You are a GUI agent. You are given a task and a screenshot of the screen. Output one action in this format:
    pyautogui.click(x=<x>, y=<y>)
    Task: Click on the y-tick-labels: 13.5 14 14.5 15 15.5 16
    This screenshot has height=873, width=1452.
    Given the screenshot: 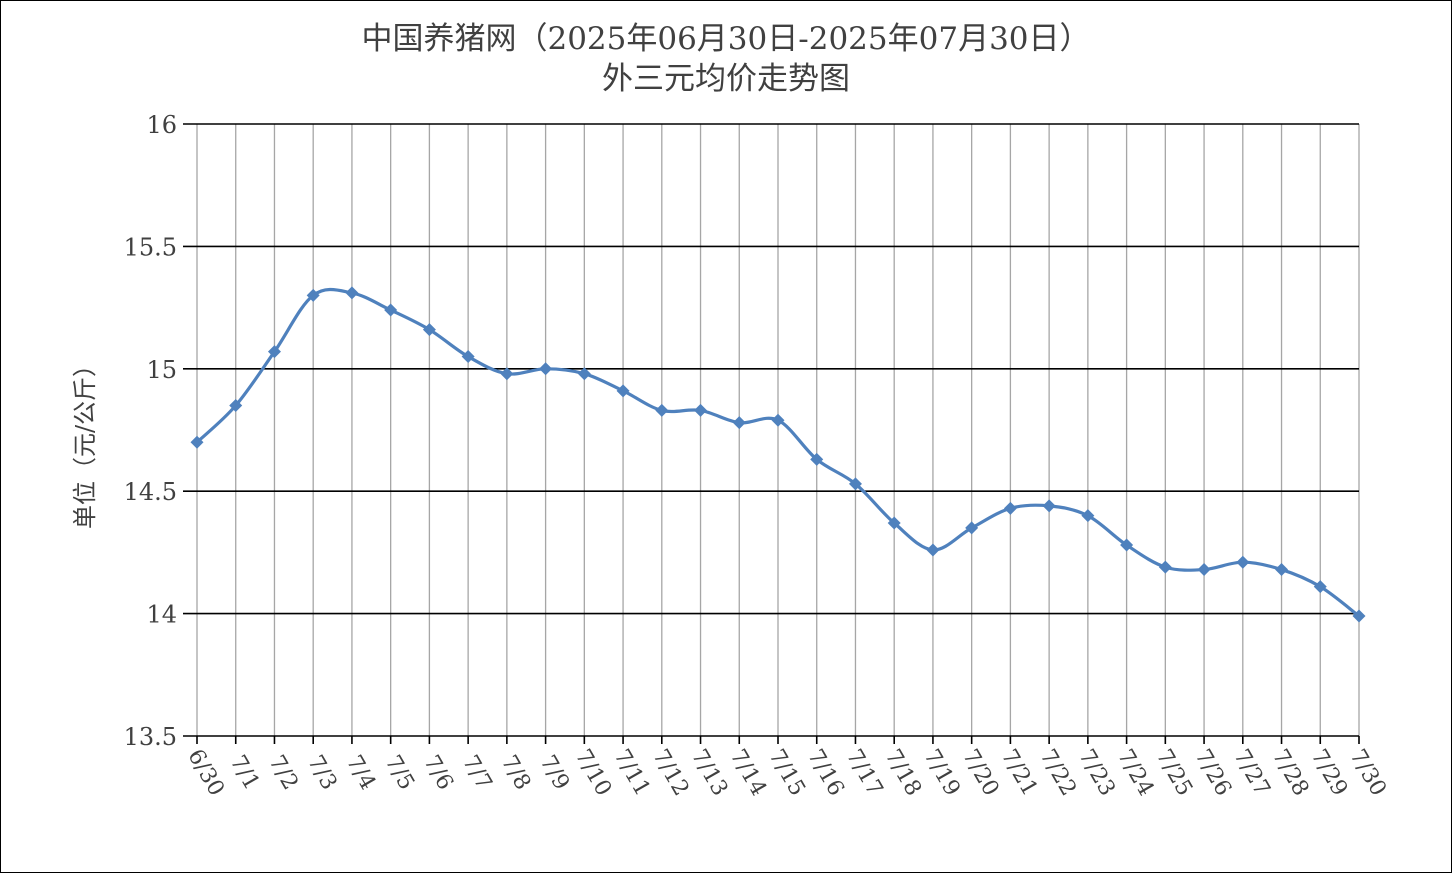 What is the action you would take?
    pyautogui.click(x=150, y=431)
    